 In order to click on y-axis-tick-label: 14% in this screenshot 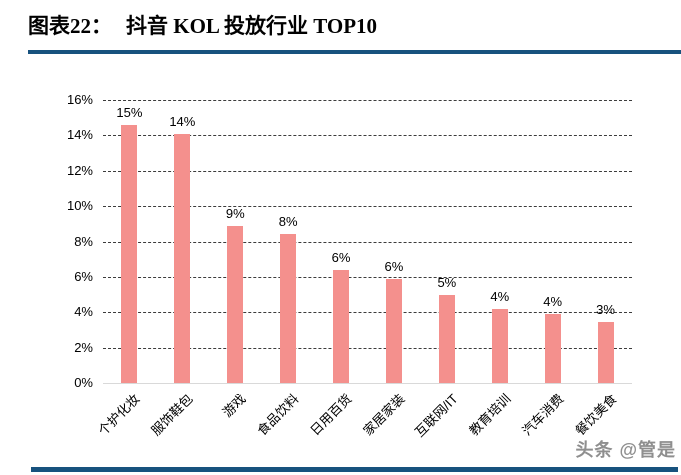, I will do `click(79, 135)`.